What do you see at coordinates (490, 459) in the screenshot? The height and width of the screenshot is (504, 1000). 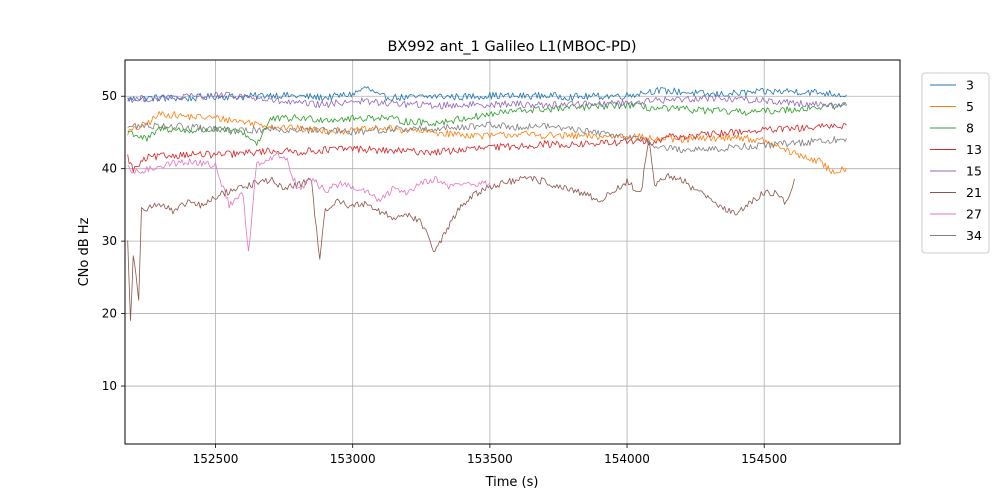 I see `x-tick-label: 153500` at bounding box center [490, 459].